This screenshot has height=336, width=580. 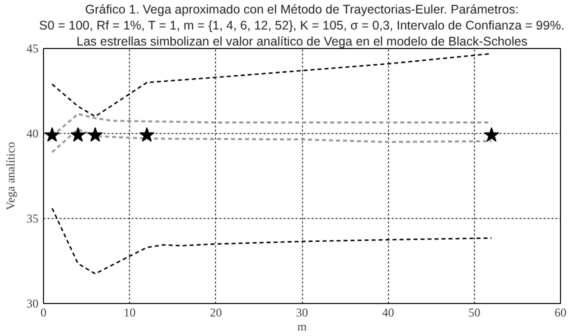 I want to click on chart-subtitle: S0 = 100, Rf = 1%, T = 1, m = {1, 4, 6, 12, 52}, K = 105, σ = 0,3, Intervalo de Confianza = 99%., so click(x=301, y=25).